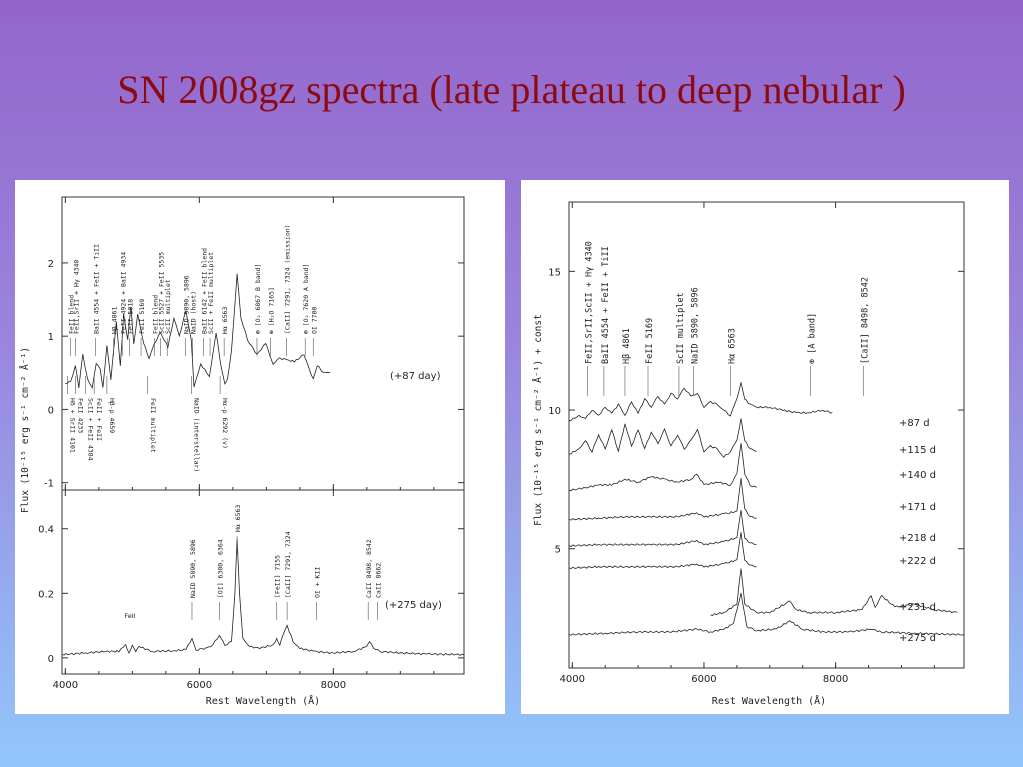 Image resolution: width=1023 pixels, height=767 pixels. I want to click on right-epoch-label: +231 d, so click(917, 607).